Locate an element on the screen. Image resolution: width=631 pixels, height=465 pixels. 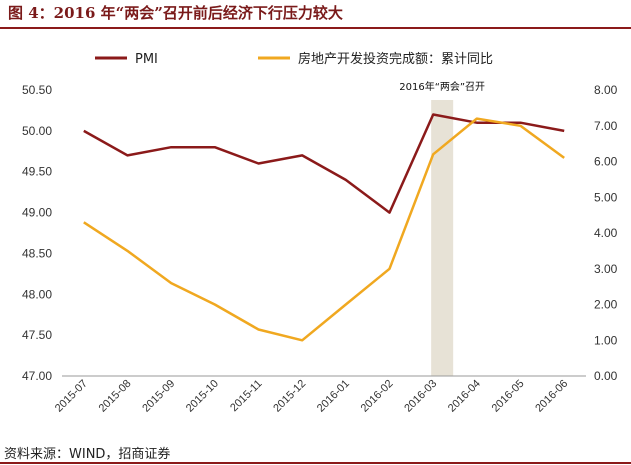
y-left-tick-label: 49.00 is located at coordinates (37, 213).